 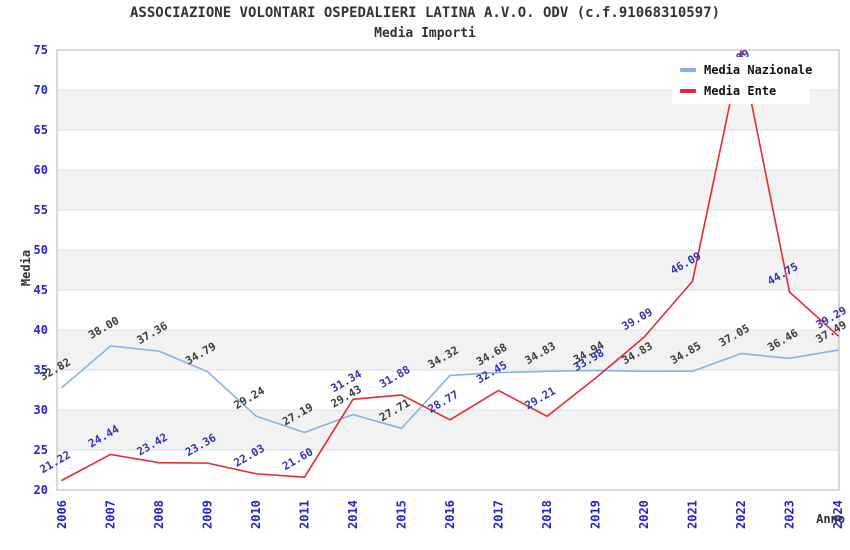 I want to click on legend-label-nazionale: Media Nazionale, so click(x=758, y=70).